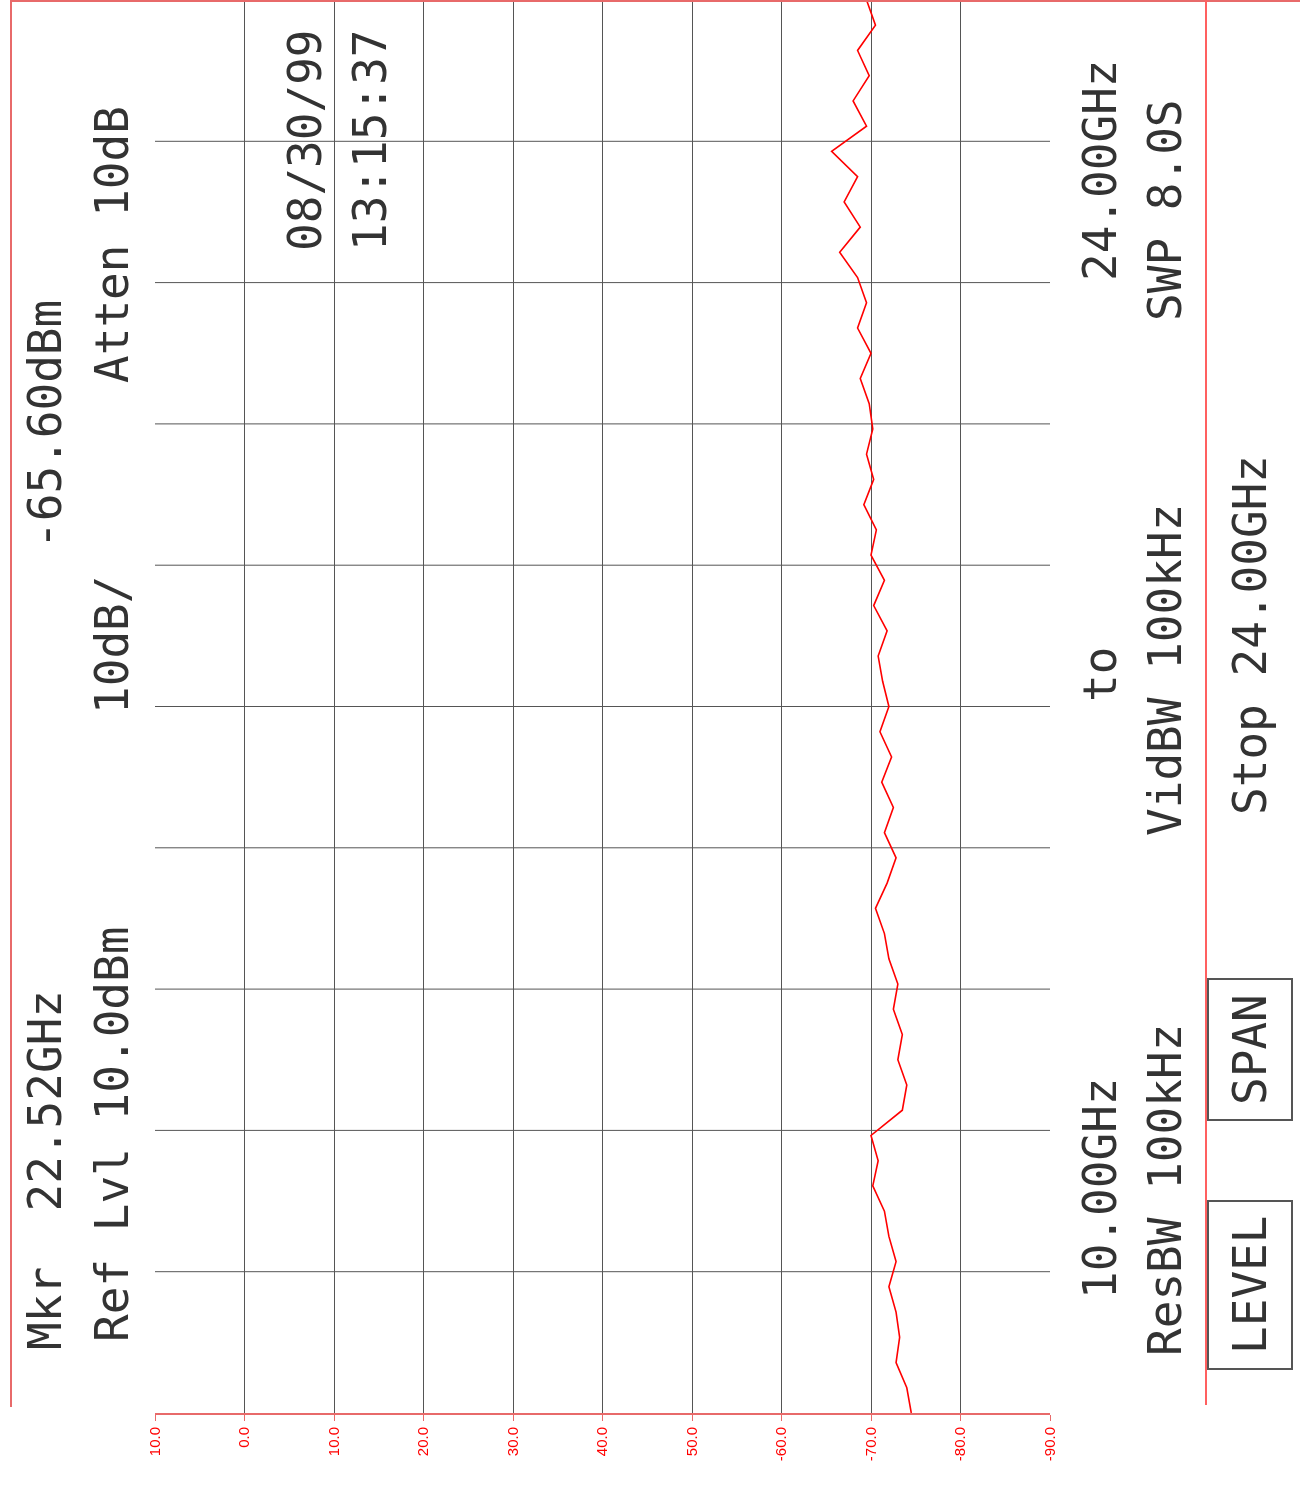 The height and width of the screenshot is (1504, 1300). Describe the element at coordinates (1100, 1188) in the screenshot. I see `text: 10.00GHz` at that location.